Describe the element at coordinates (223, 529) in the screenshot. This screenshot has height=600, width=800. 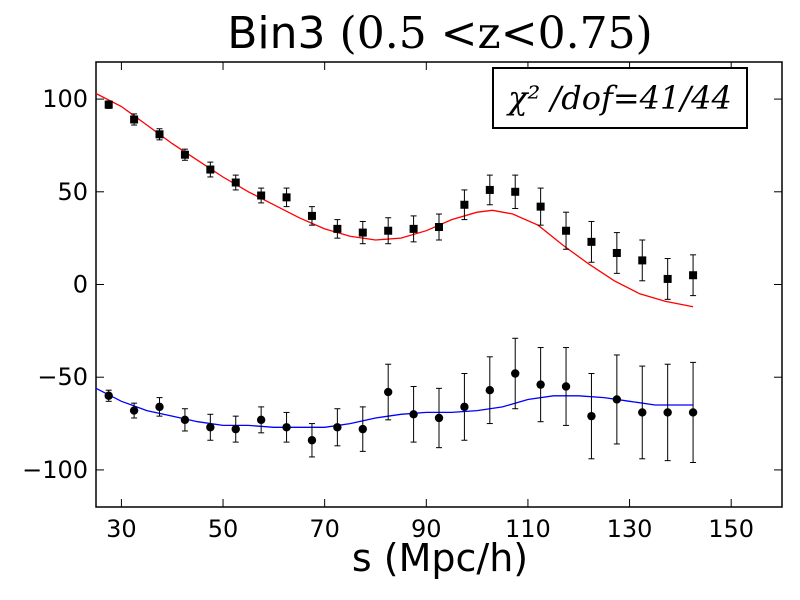
I see `x-tick-label: 50` at that location.